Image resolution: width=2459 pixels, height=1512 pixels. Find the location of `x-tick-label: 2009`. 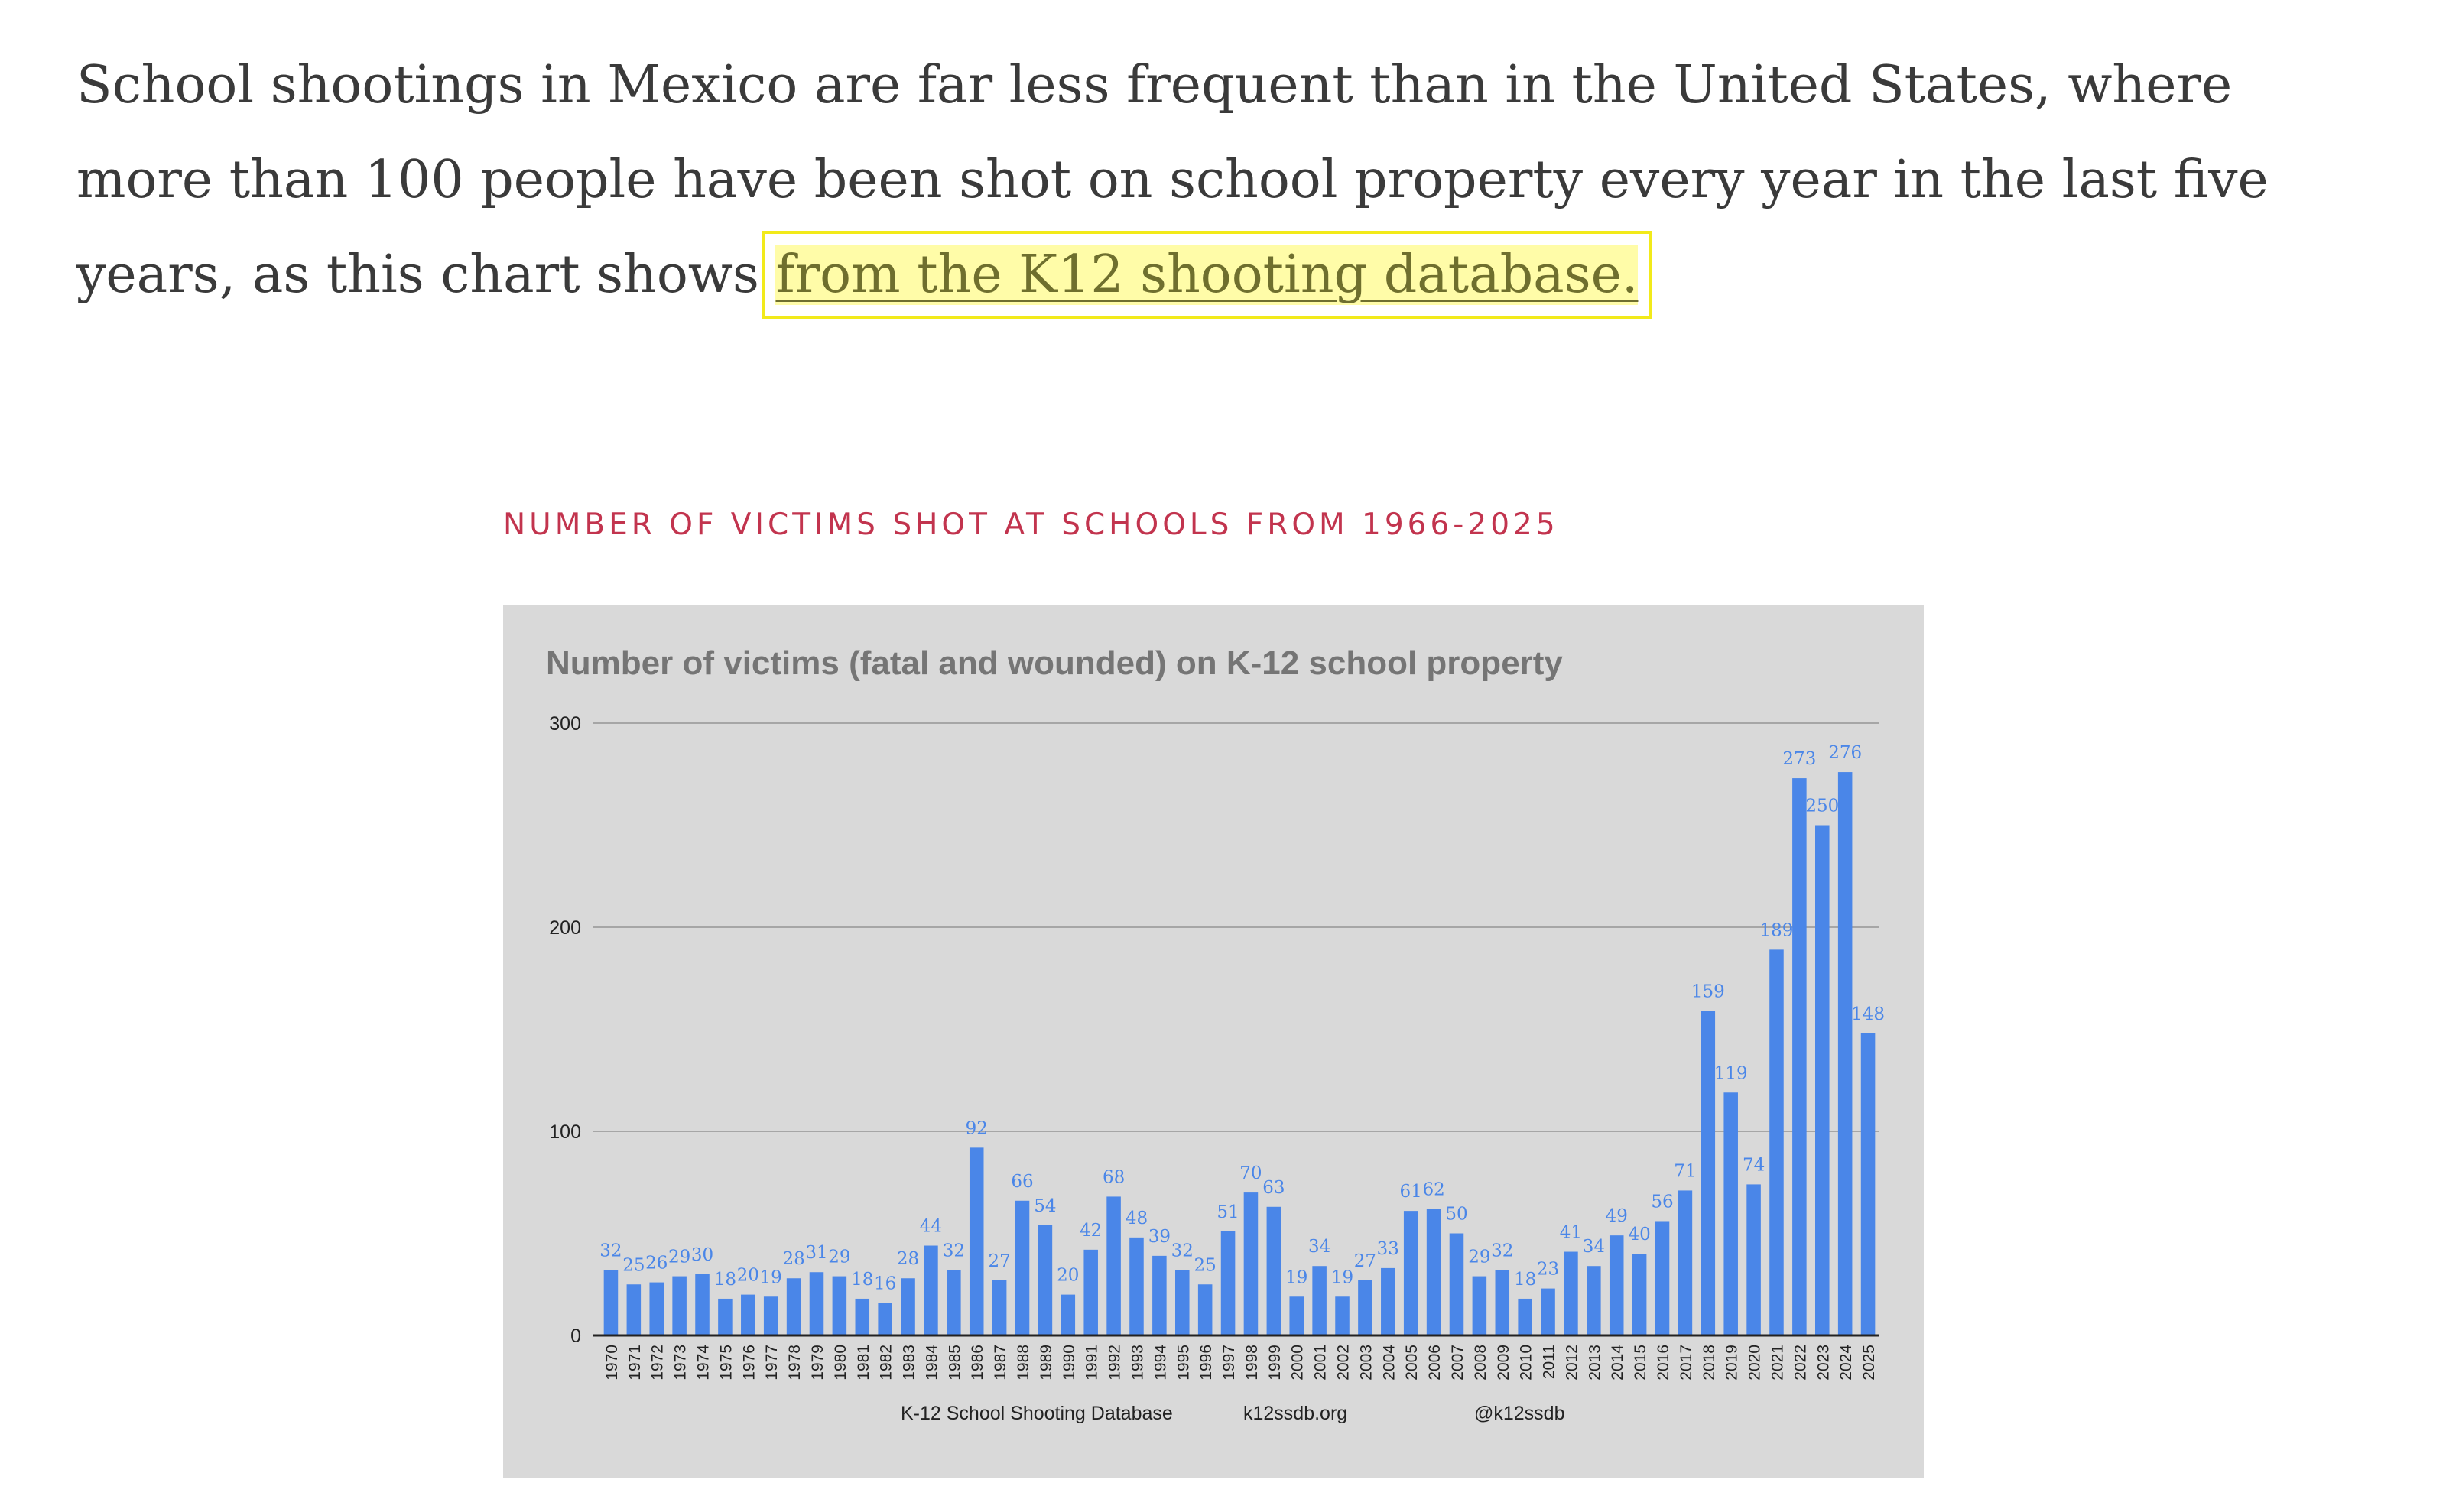

x-tick-label: 2009 is located at coordinates (1504, 1363).